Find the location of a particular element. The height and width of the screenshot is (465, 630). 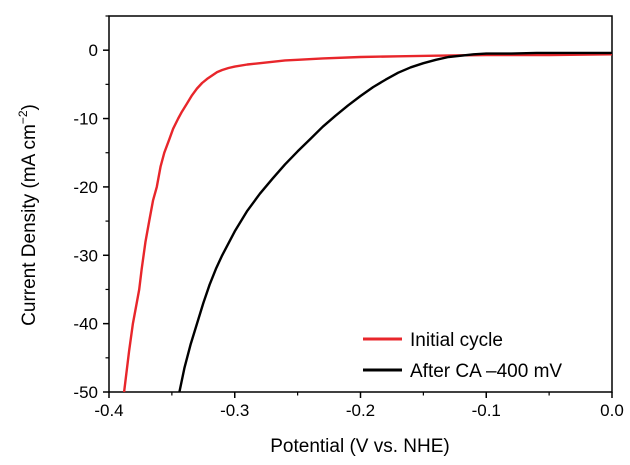

x-tick-label: 0.0 is located at coordinates (612, 410).